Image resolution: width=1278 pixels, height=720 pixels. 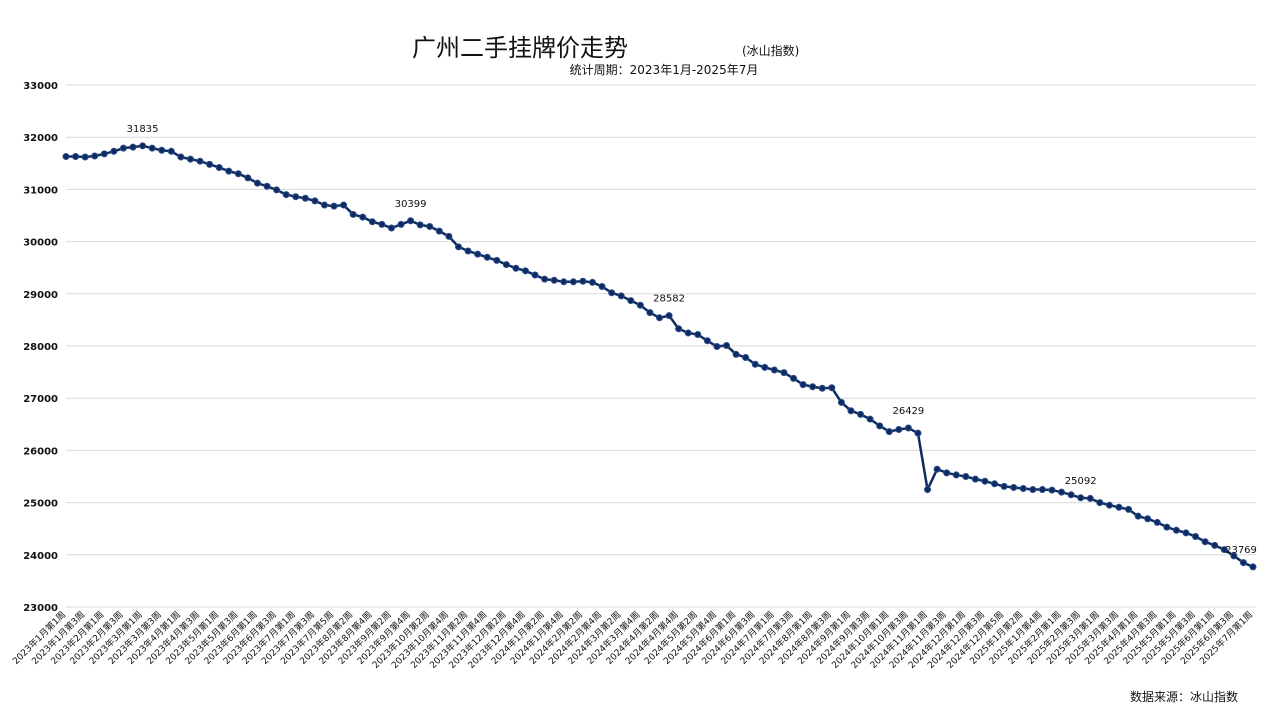 I want to click on data-label: 23769, so click(x=1241, y=550).